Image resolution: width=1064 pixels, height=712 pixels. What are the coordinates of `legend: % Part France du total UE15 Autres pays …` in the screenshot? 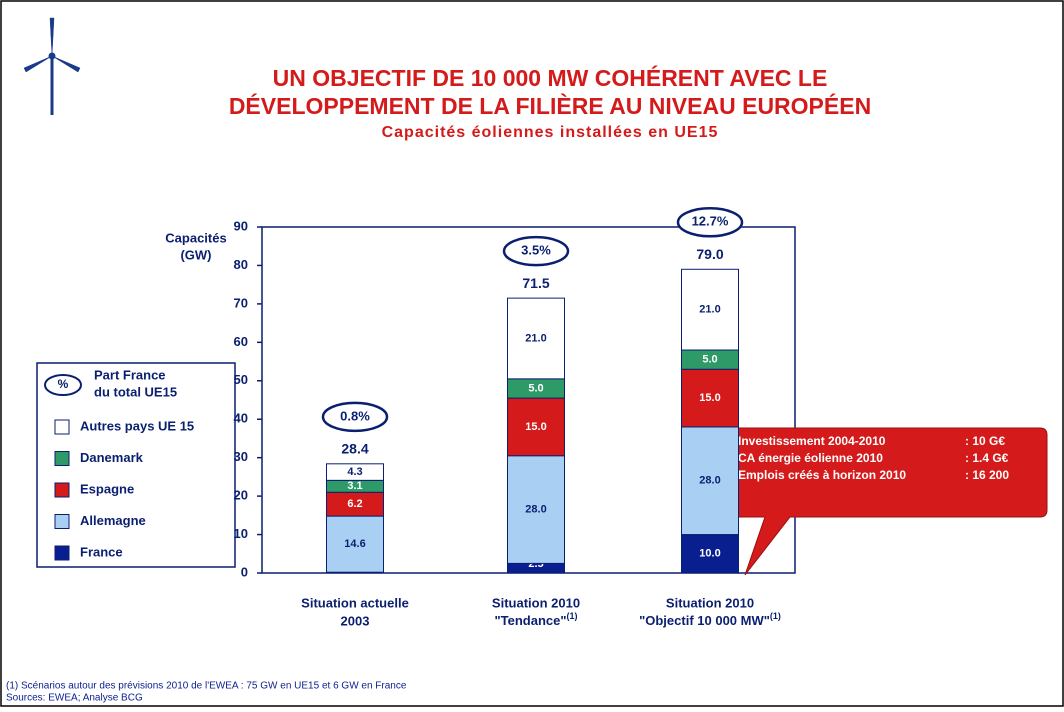 It's located at (136, 465).